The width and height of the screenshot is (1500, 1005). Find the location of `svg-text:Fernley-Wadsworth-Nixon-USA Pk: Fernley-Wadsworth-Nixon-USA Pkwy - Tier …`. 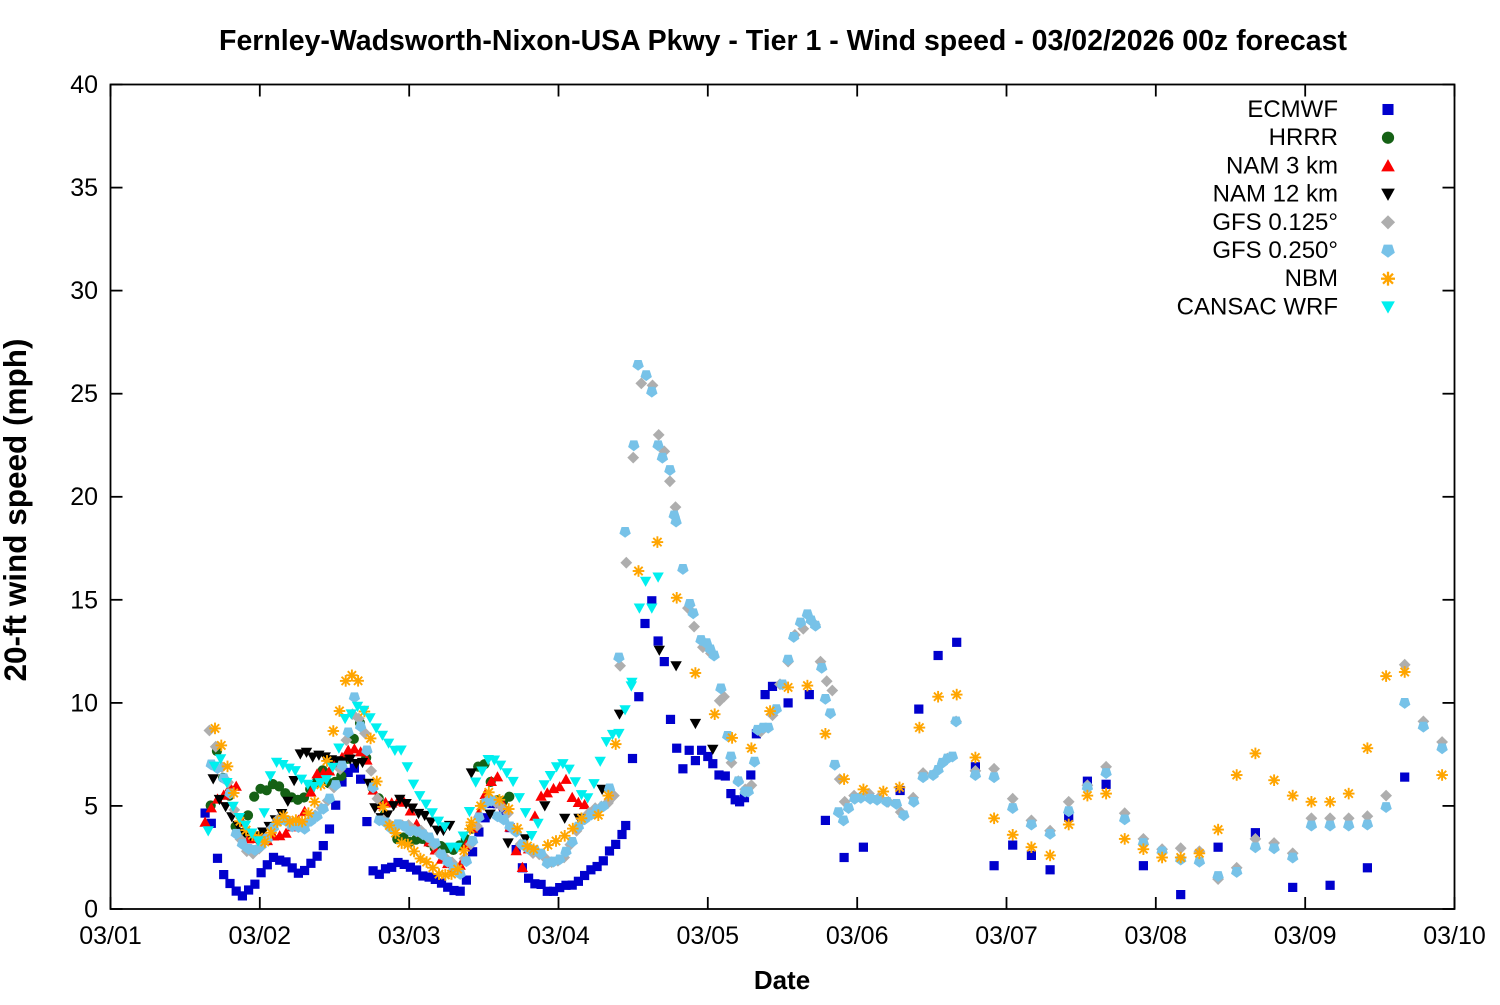

svg-text:Fernley-Wadsworth-Nixon-USA Pk: Fernley-Wadsworth-Nixon-USA Pkwy - Tier … is located at coordinates (783, 41).